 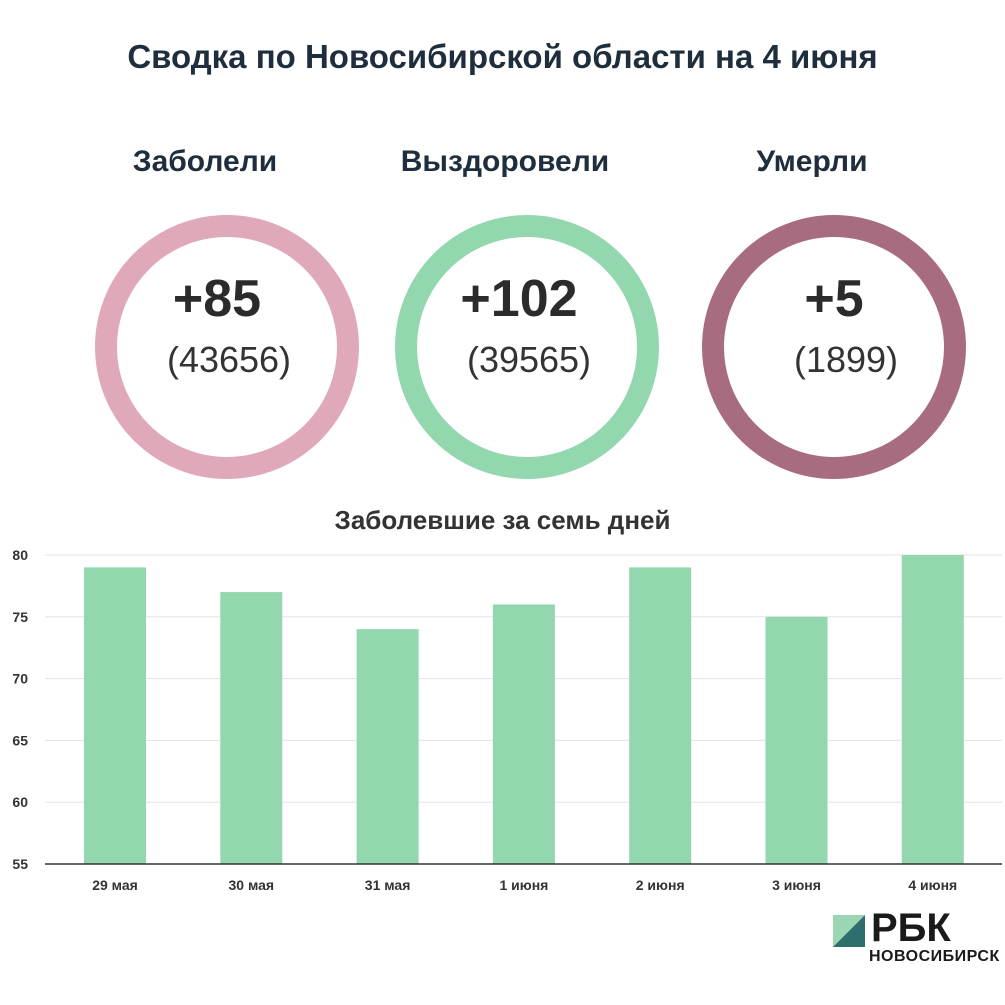 I want to click on y-tick-label: 80, so click(x=20, y=555).